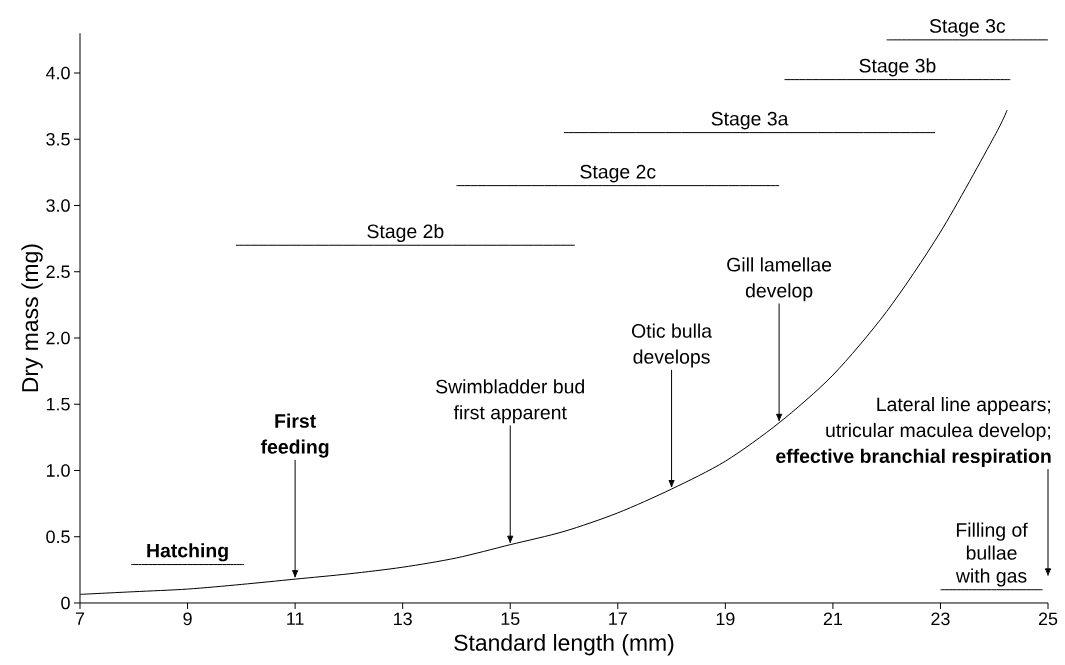 The width and height of the screenshot is (1065, 665). What do you see at coordinates (618, 173) in the screenshot?
I see `series-label: Stage 2c` at bounding box center [618, 173].